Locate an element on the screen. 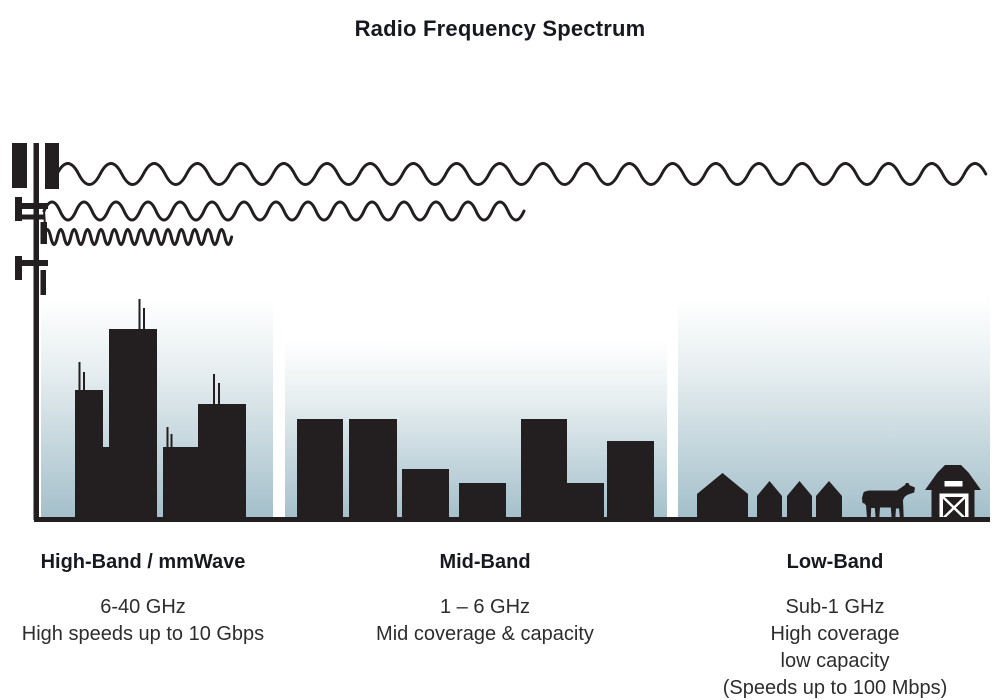 Image resolution: width=1000 pixels, height=700 pixels. cow-icon is located at coordinates (888, 501).